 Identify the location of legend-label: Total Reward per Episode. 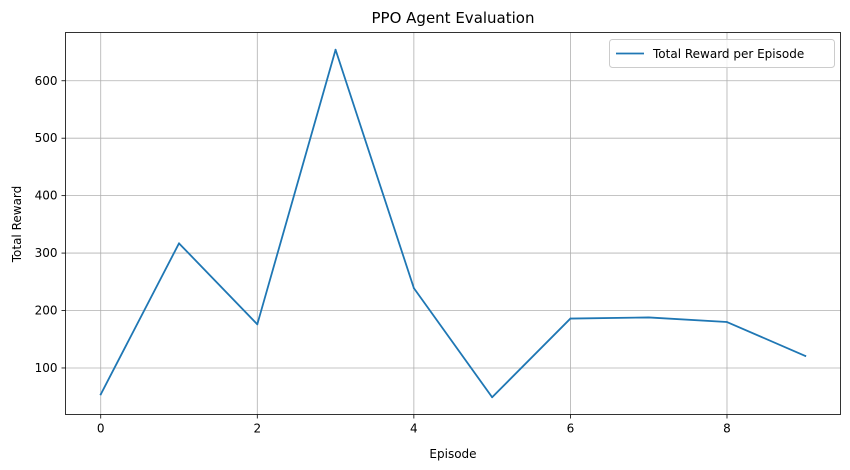
(728, 54).